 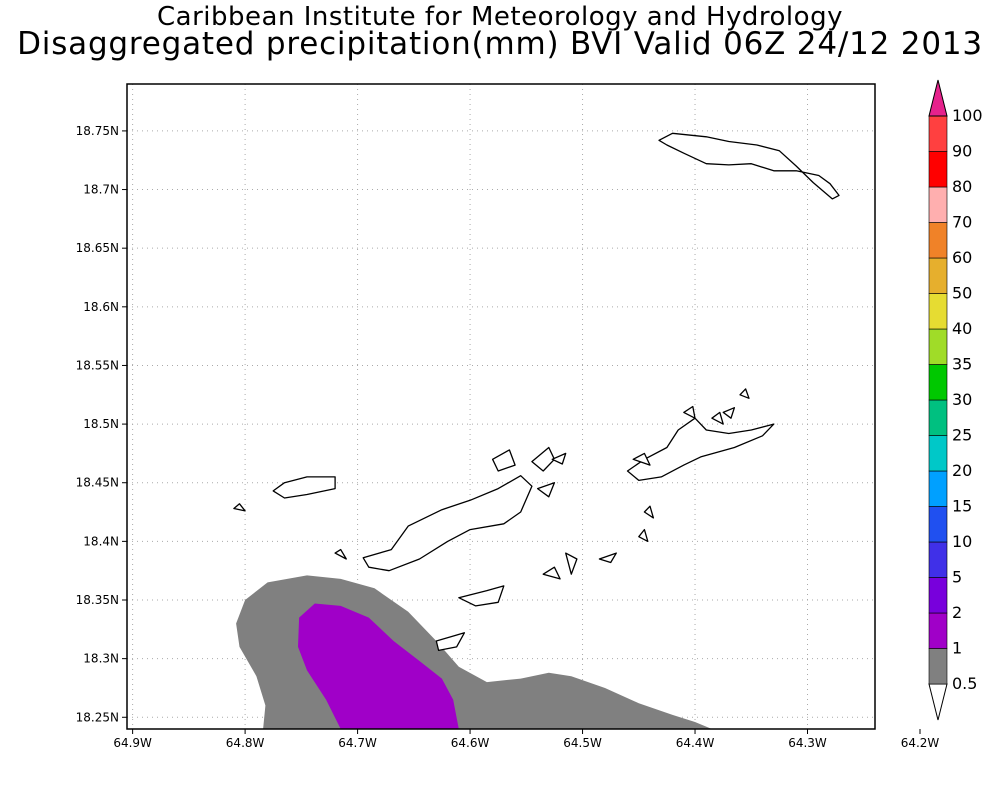 I want to click on legend-label: 25, so click(x=962, y=435).